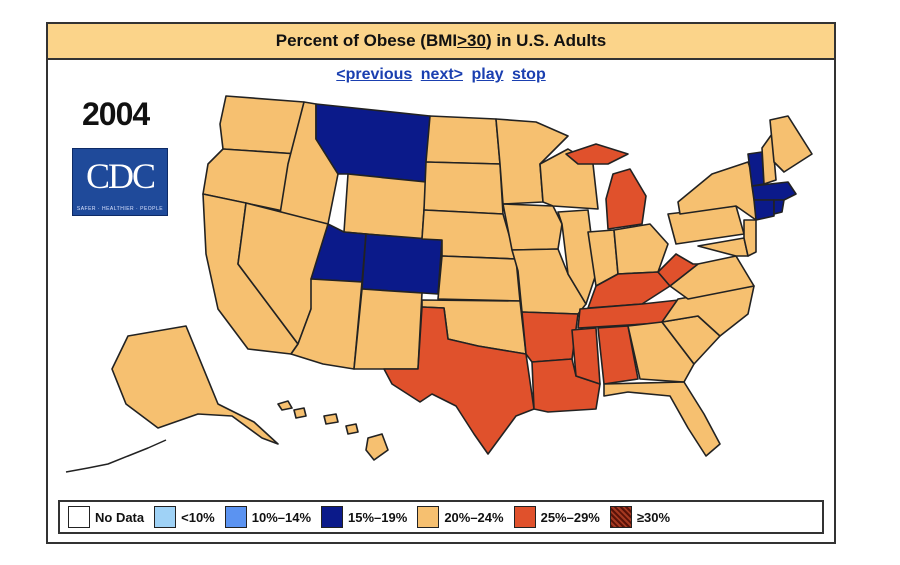  What do you see at coordinates (764, 210) in the screenshot?
I see `state-connecticut` at bounding box center [764, 210].